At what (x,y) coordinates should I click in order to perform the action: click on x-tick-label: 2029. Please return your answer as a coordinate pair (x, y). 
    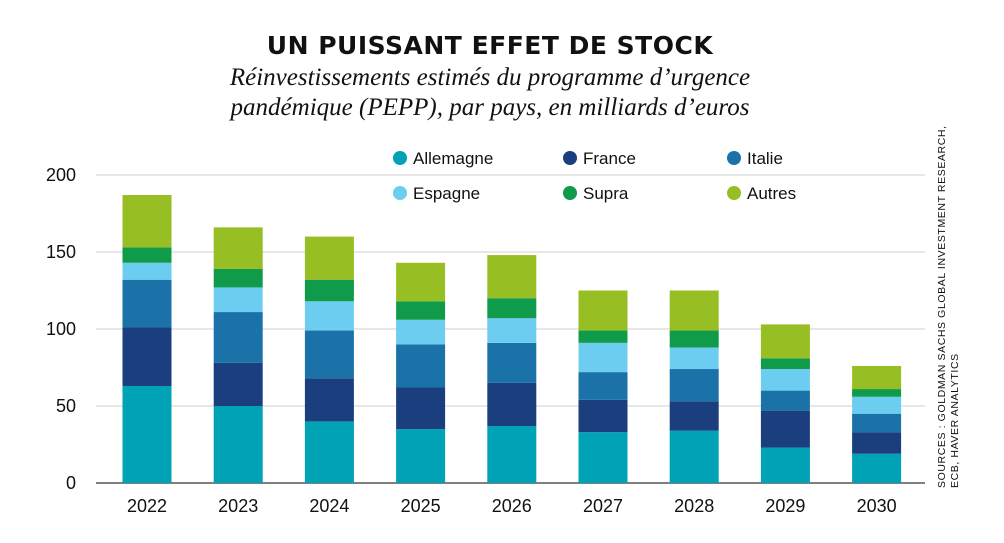
    Looking at the image, I should click on (785, 506).